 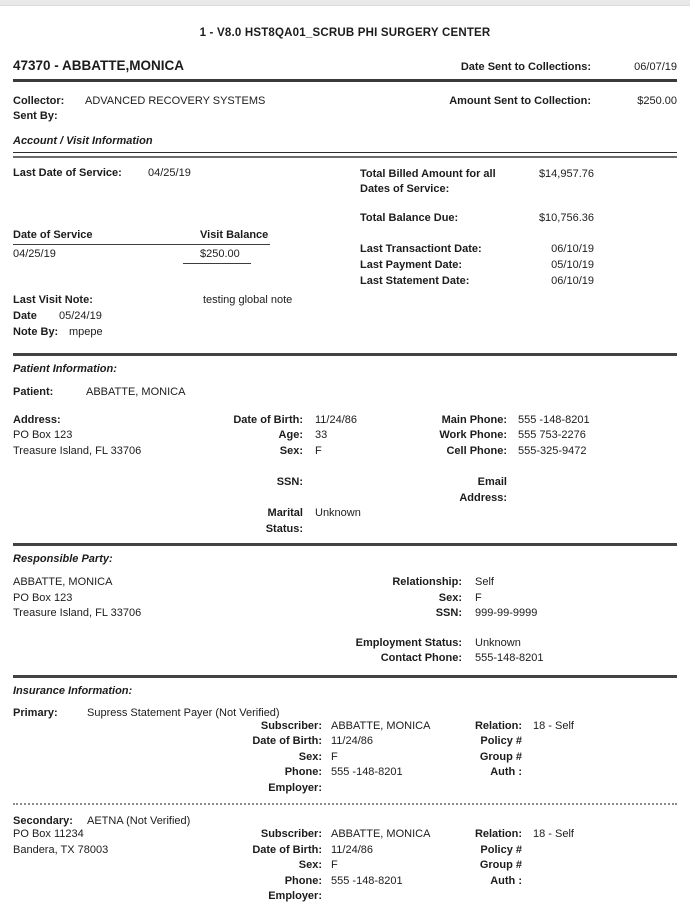 I want to click on balance-underline, so click(x=217, y=263).